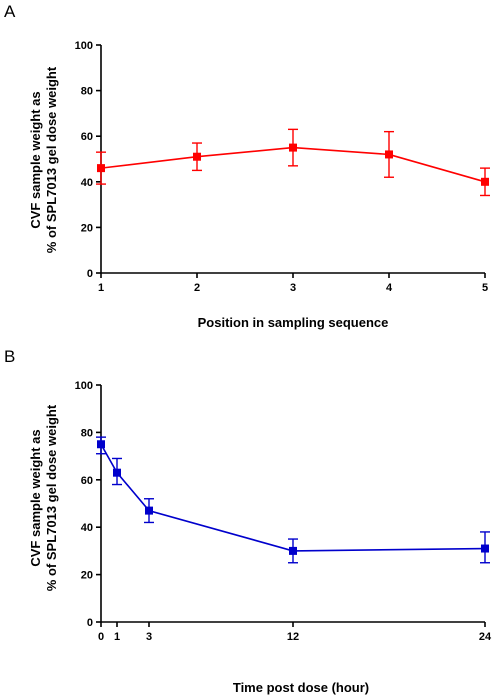 Image resolution: width=498 pixels, height=699 pixels. What do you see at coordinates (51, 159) in the screenshot?
I see `panel-a-y-axis-label-line2: % of SPL7013 gel dose weight` at bounding box center [51, 159].